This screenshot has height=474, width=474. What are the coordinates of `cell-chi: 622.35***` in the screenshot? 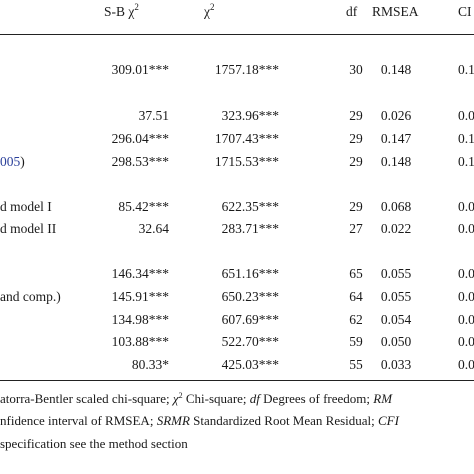 It's located at (250, 206).